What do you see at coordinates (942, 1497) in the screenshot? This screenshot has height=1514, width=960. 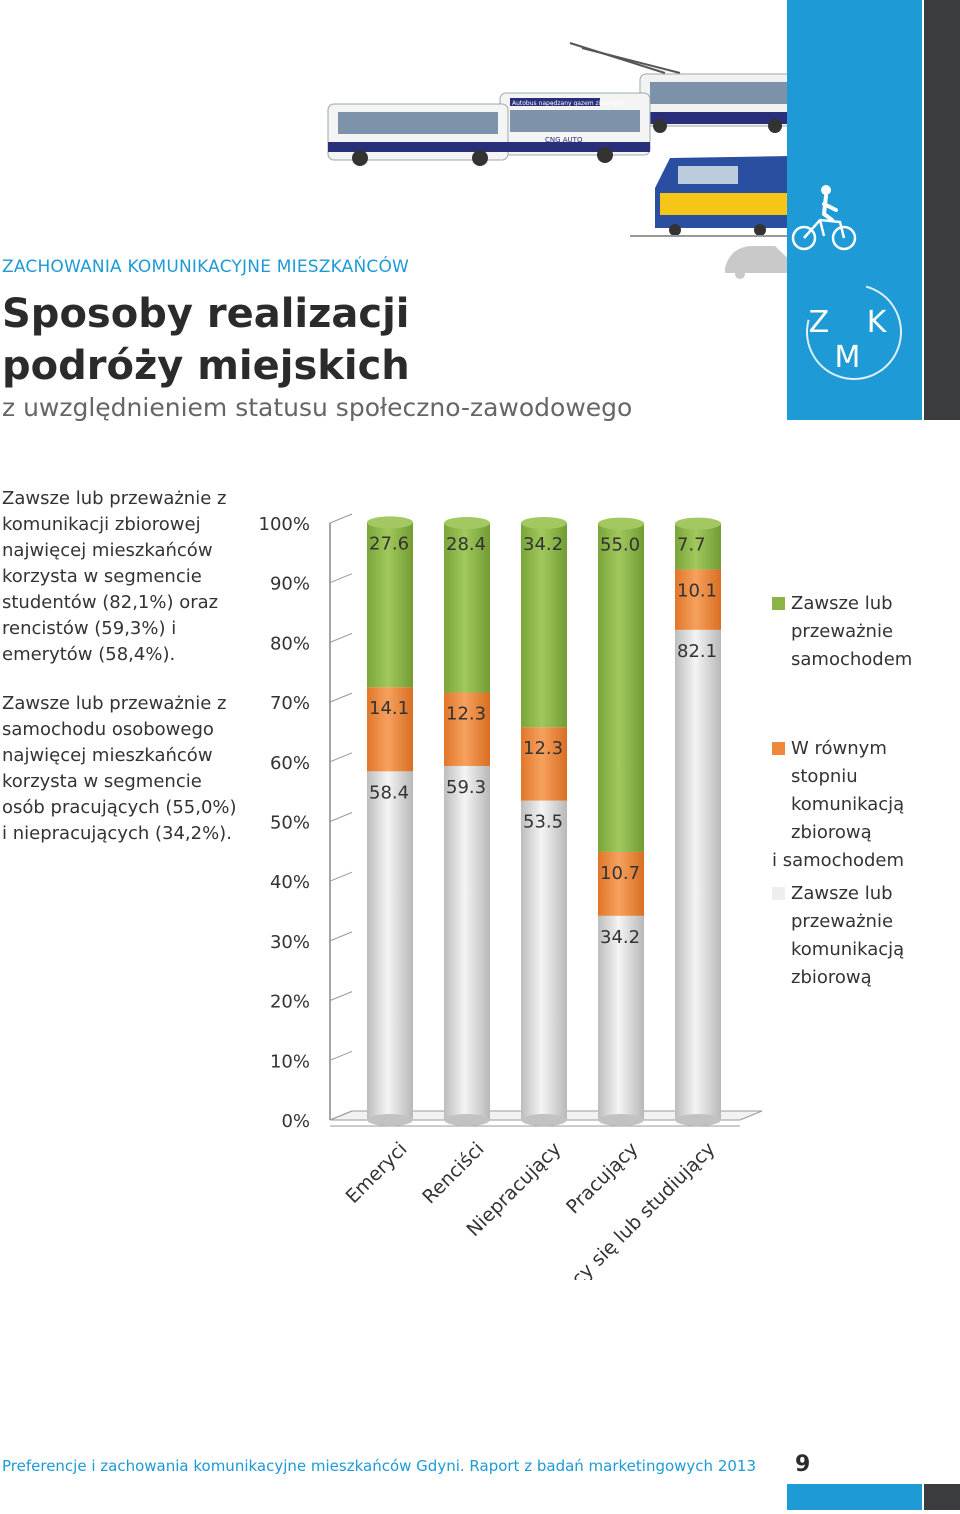 I see `footer-dark-band` at bounding box center [942, 1497].